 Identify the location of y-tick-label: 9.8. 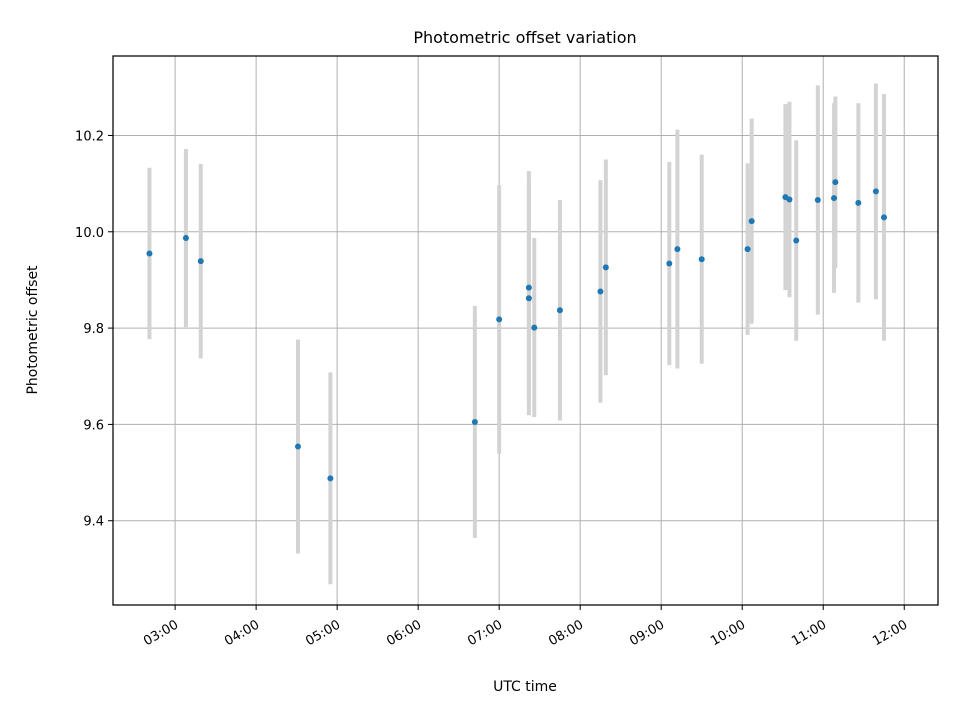
(93, 329).